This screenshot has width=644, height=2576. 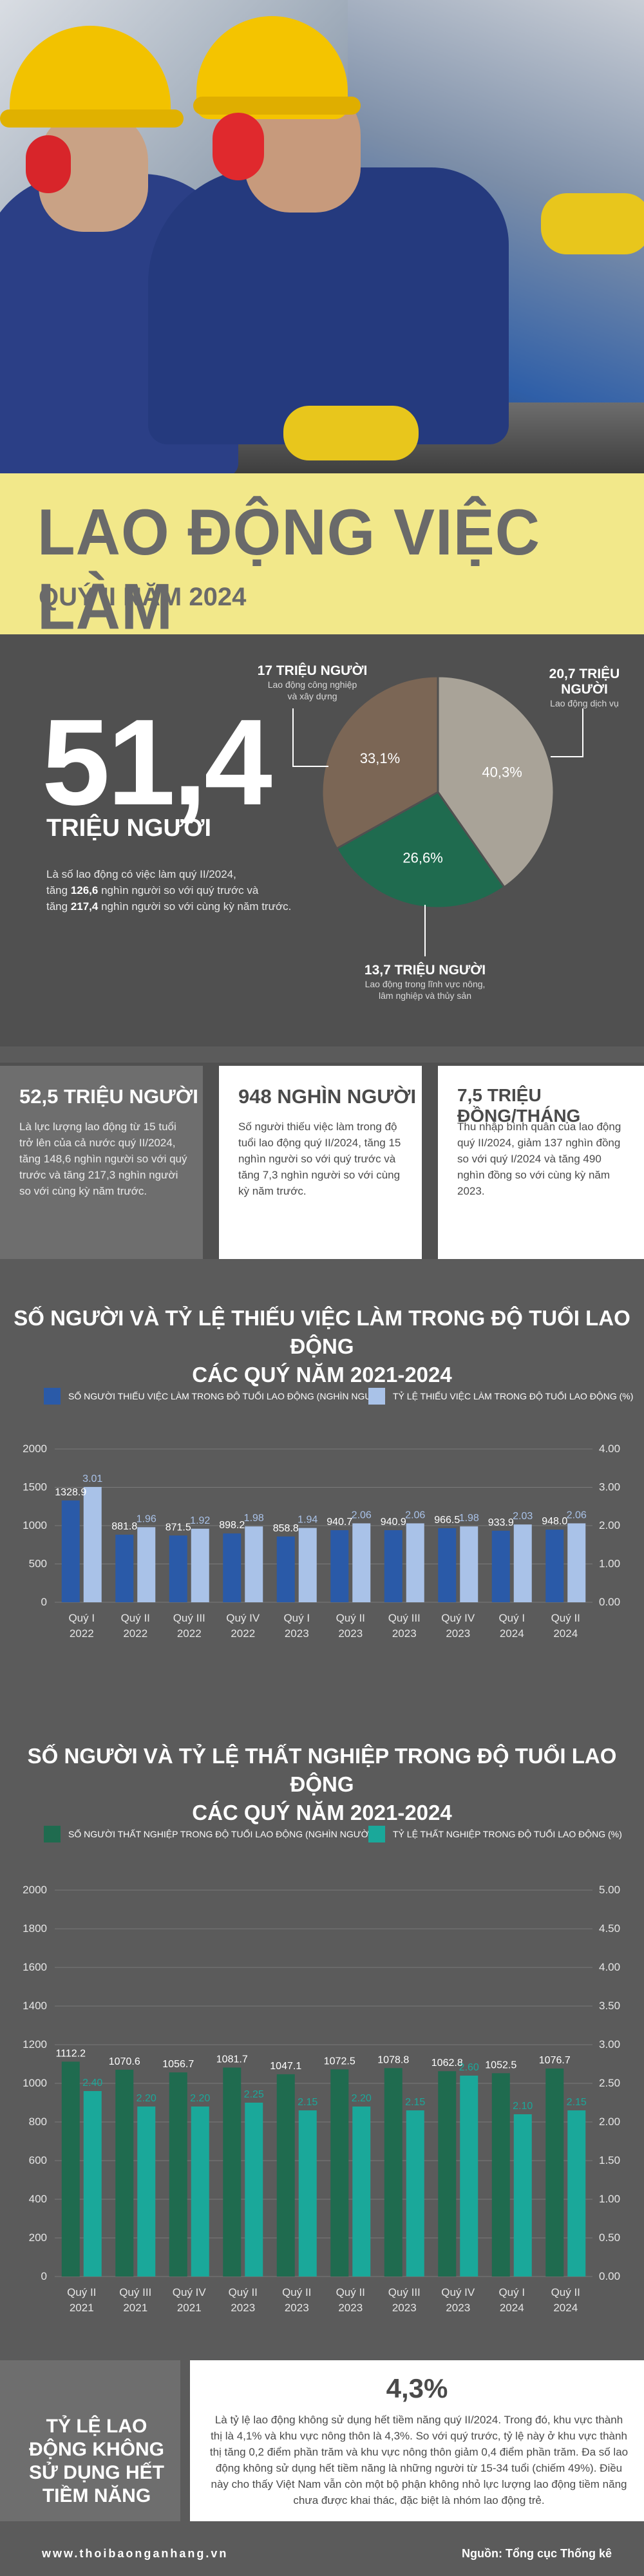 I want to click on bar-count-label: 1072.5, so click(x=339, y=2061).